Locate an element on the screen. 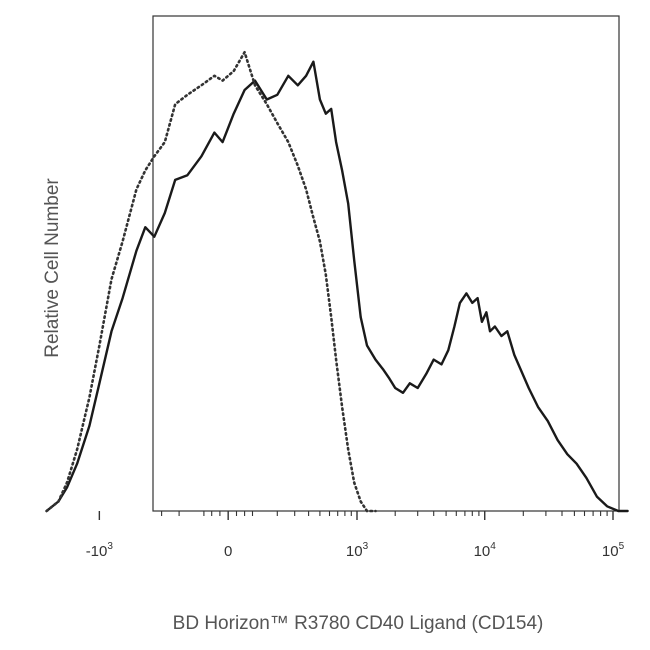 This screenshot has width=650, height=650. x-tick-label-base: -10 is located at coordinates (97, 551).